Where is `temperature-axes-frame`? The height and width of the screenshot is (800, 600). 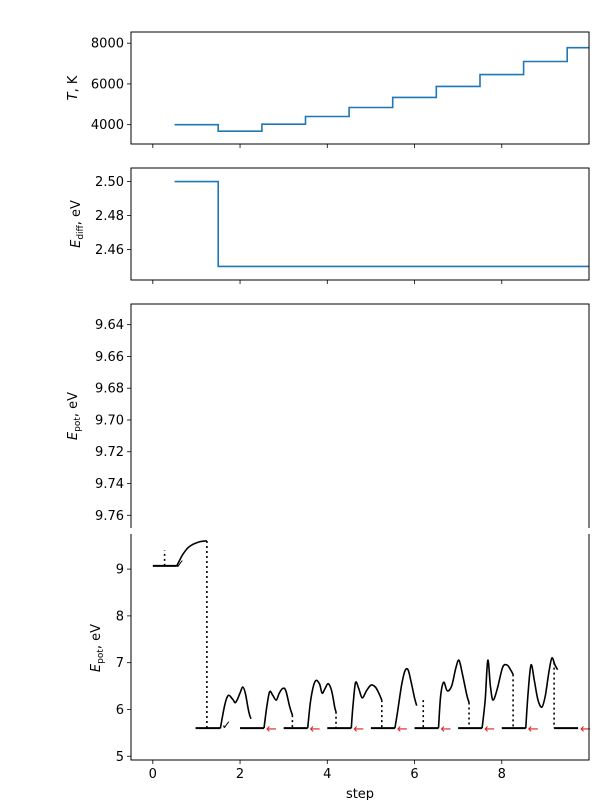 temperature-axes-frame is located at coordinates (360, 88).